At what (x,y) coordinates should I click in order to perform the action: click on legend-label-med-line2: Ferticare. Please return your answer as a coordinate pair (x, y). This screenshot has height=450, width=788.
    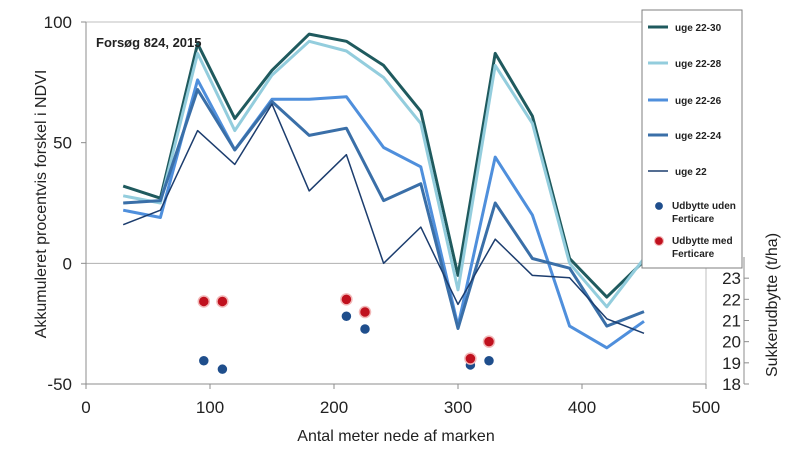
    Looking at the image, I should click on (693, 254).